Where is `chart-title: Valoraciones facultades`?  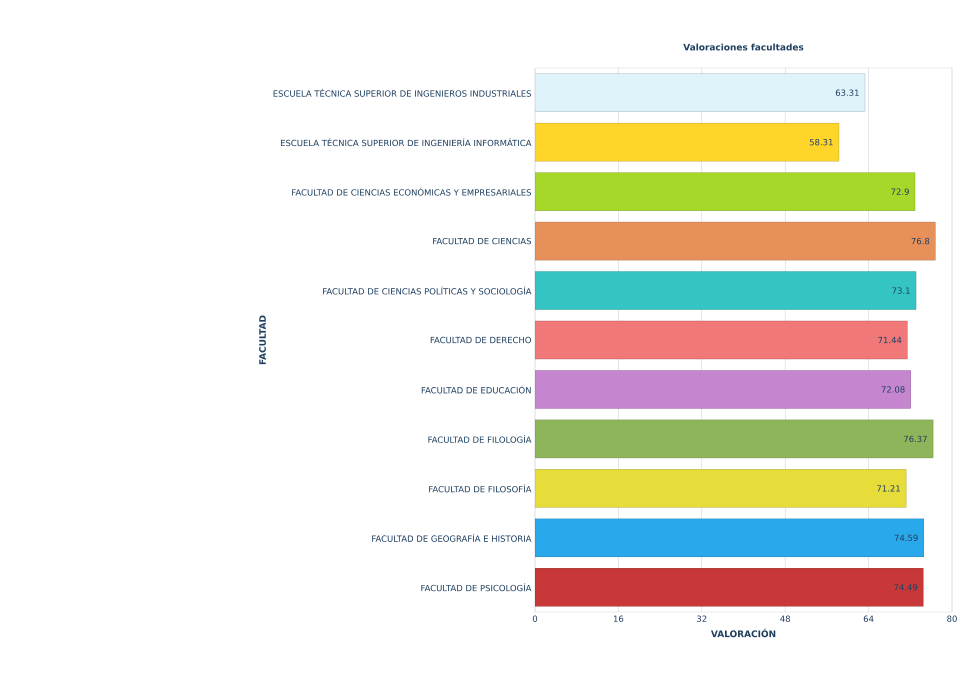 chart-title: Valoraciones facultades is located at coordinates (743, 47).